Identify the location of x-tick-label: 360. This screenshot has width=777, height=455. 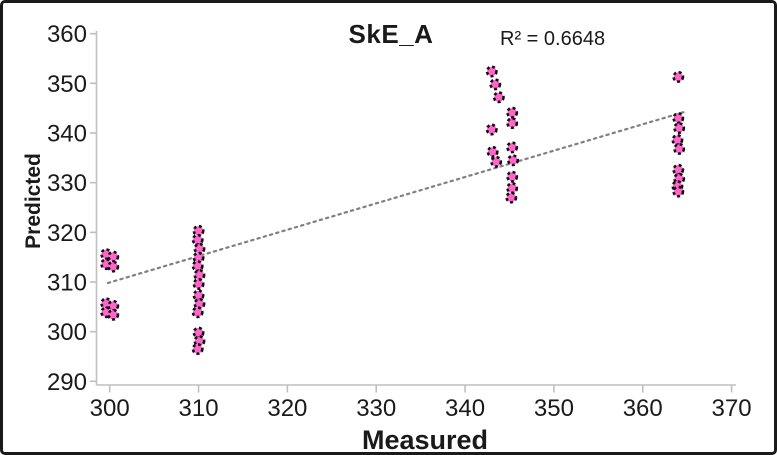
(643, 408).